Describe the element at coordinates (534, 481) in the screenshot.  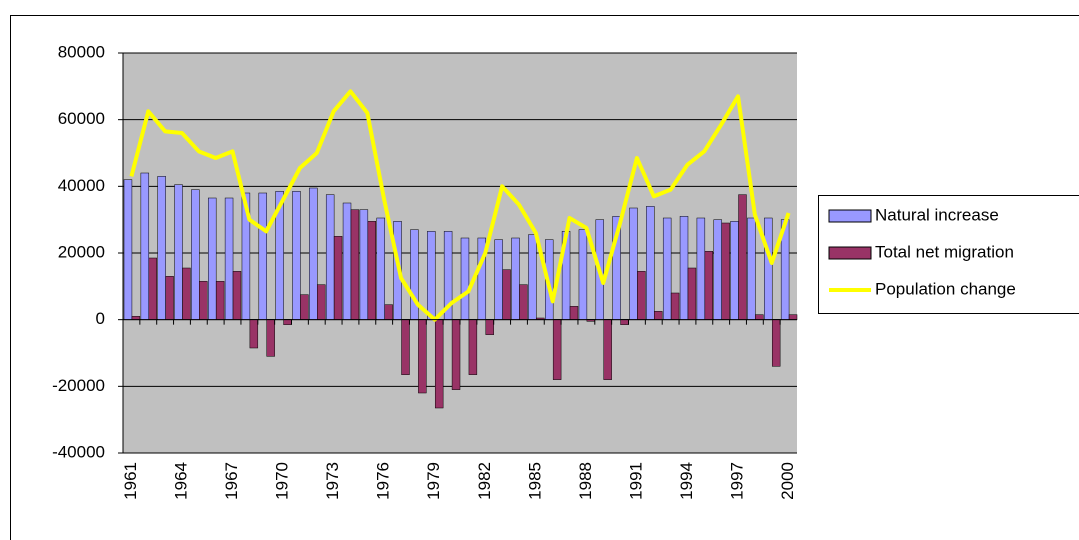
I see `x-tick-label: 1985` at that location.